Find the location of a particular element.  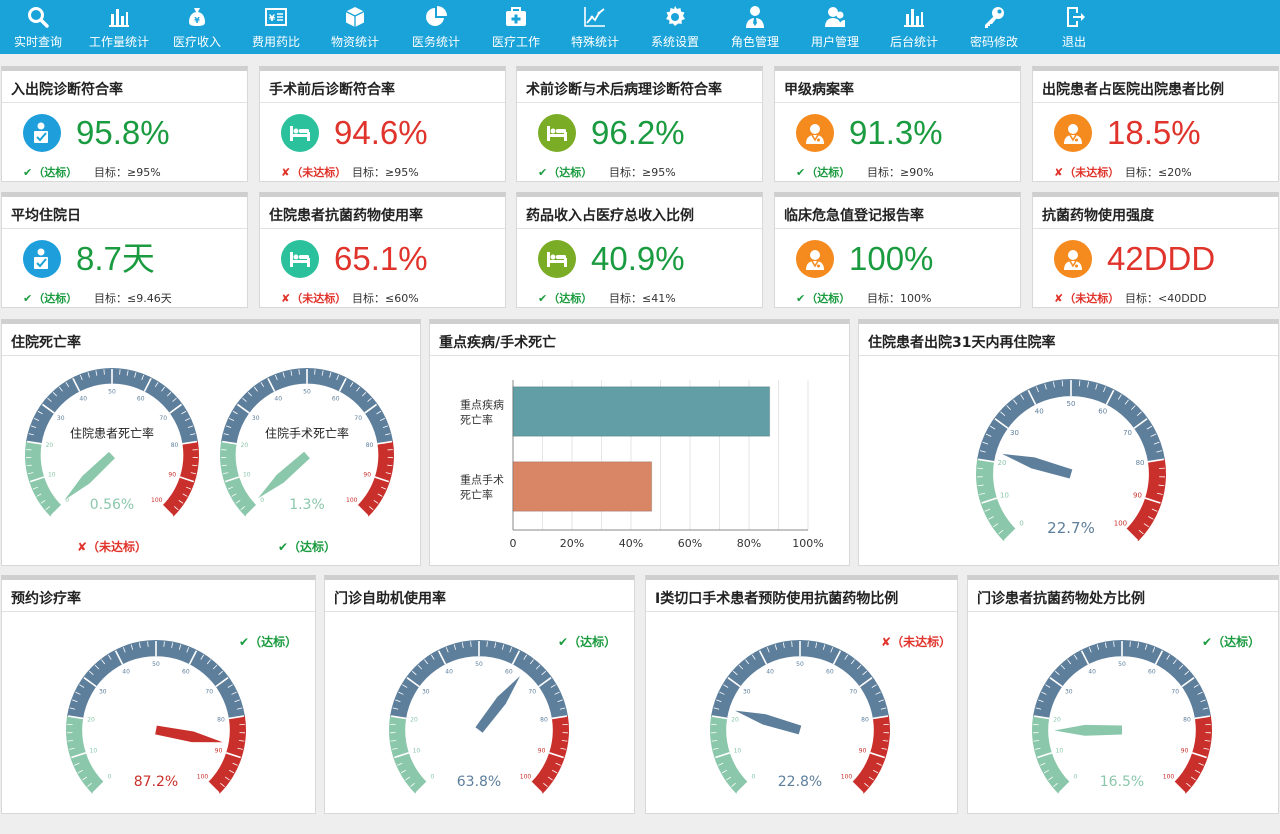

gauge-value: 1.3% is located at coordinates (307, 505).